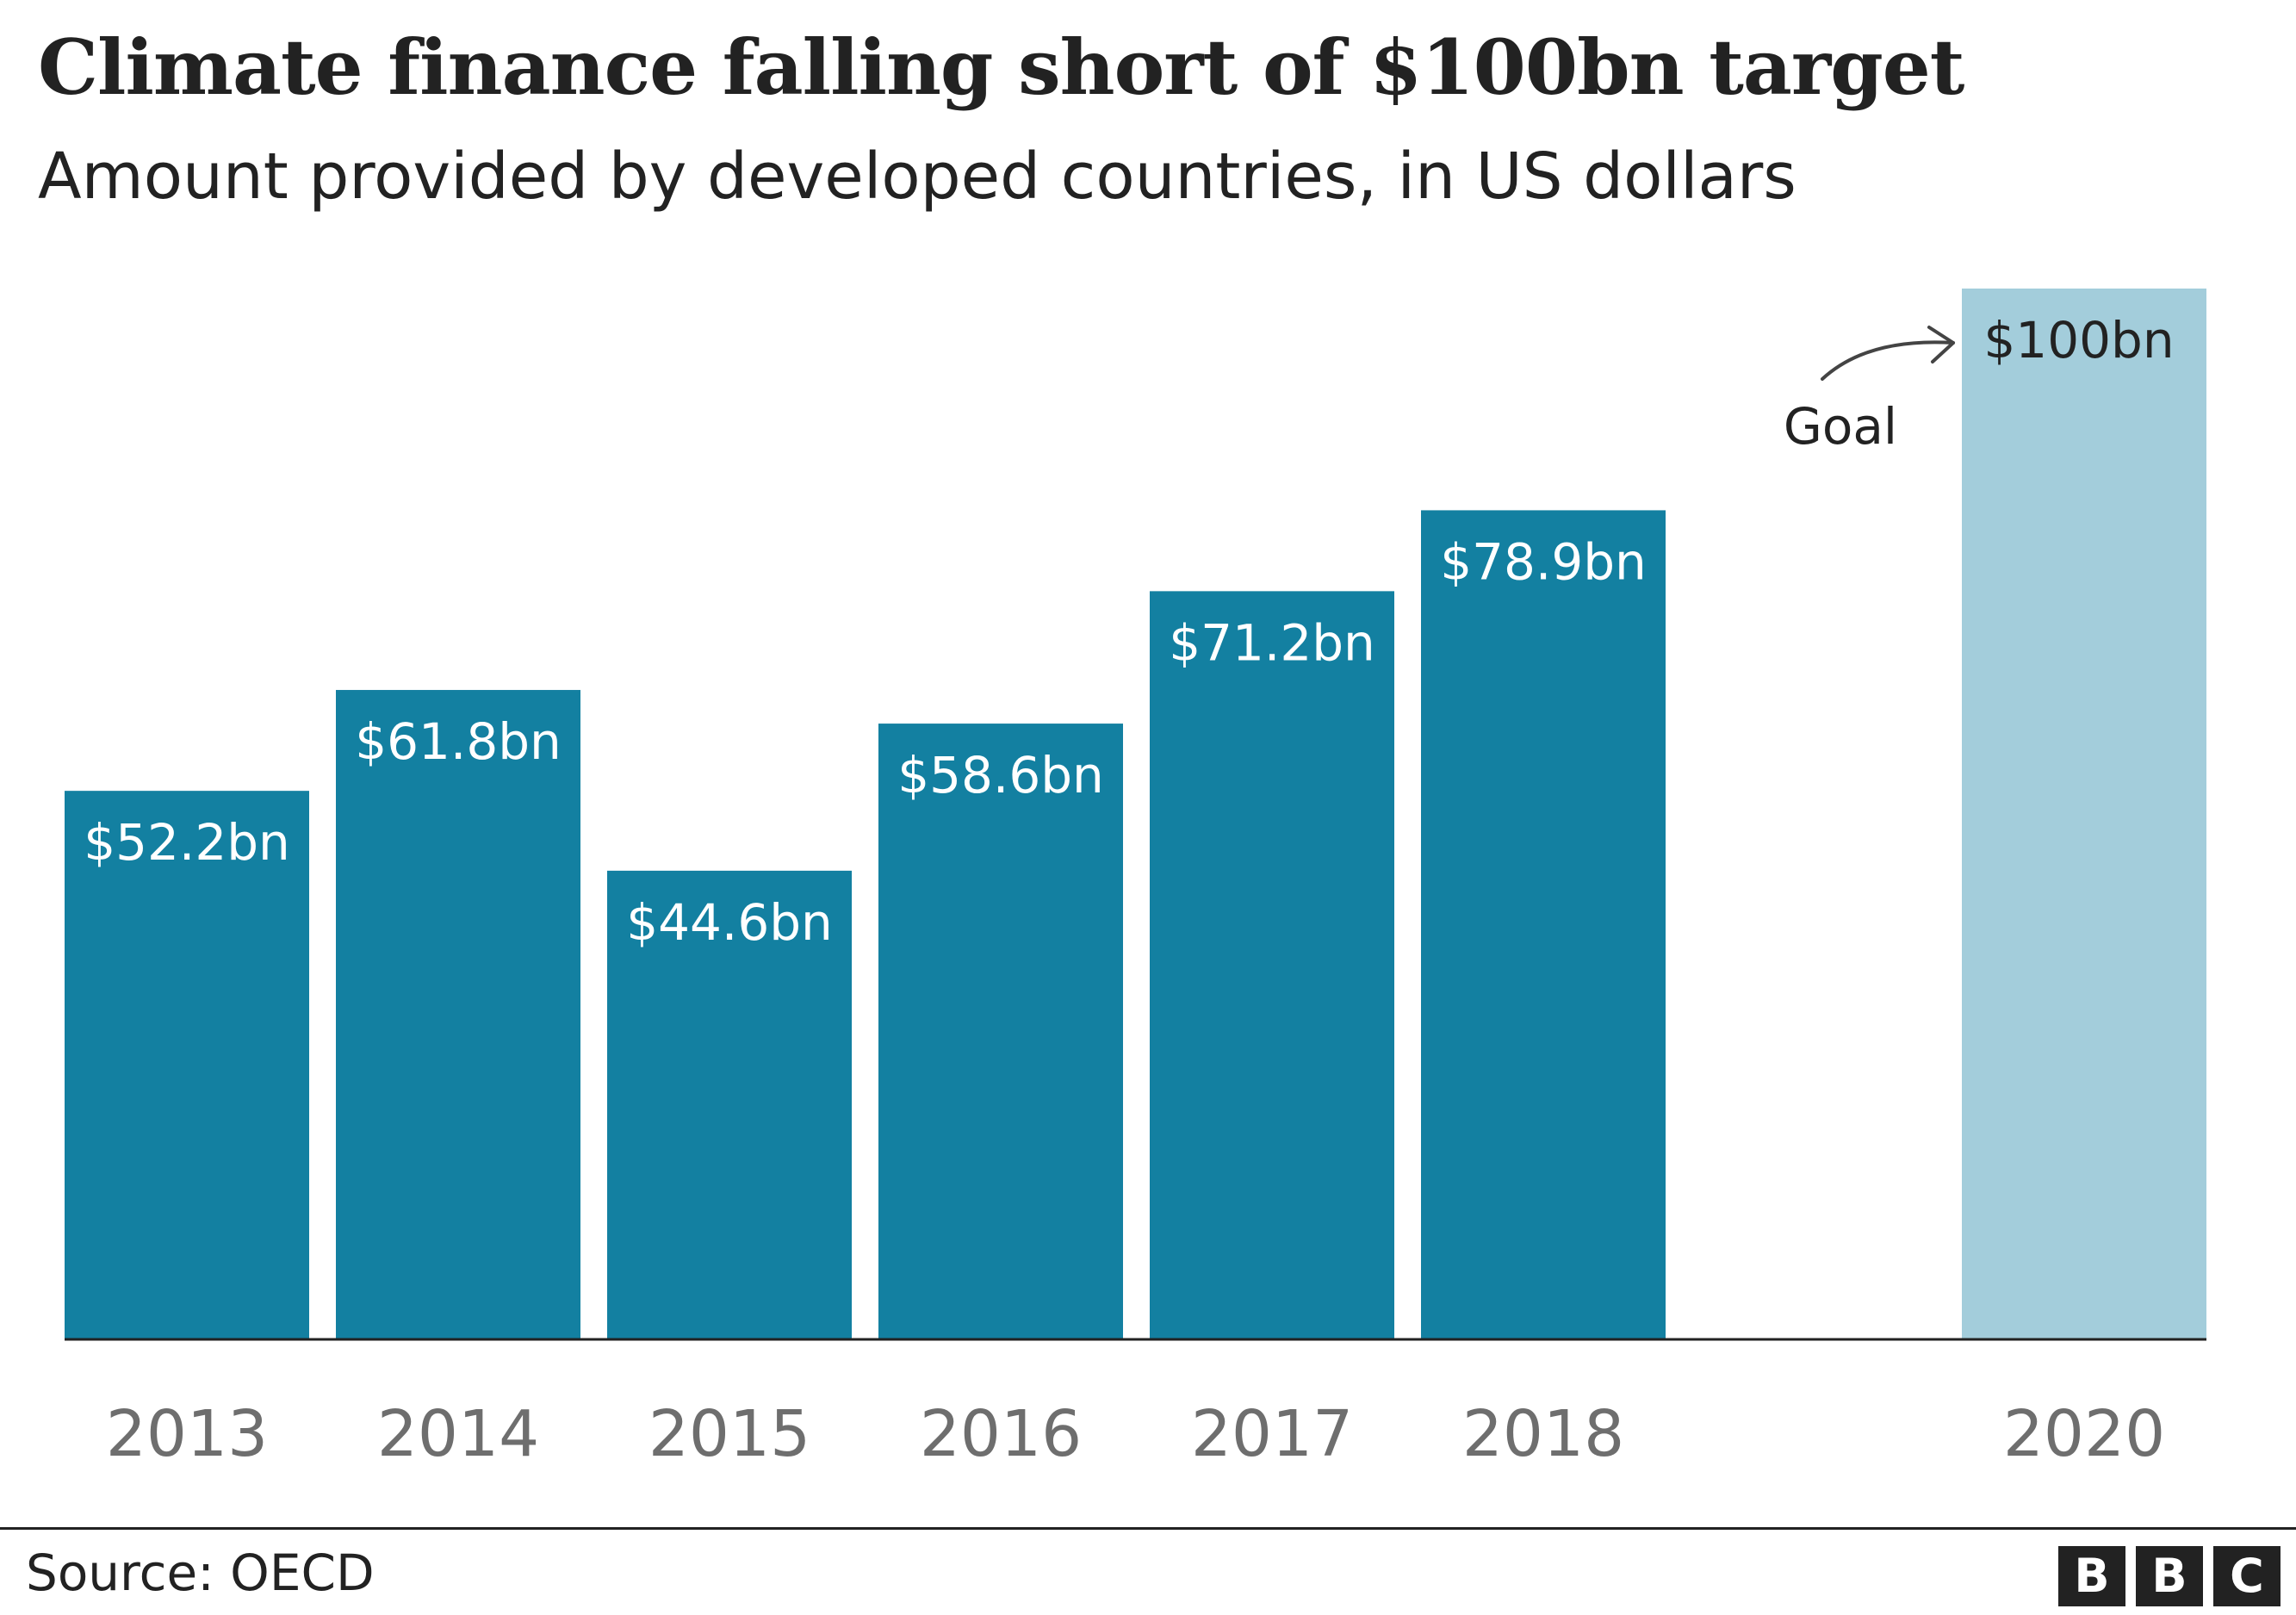  Describe the element at coordinates (458, 1434) in the screenshot. I see `x-tick-label-2014: 2014` at that location.